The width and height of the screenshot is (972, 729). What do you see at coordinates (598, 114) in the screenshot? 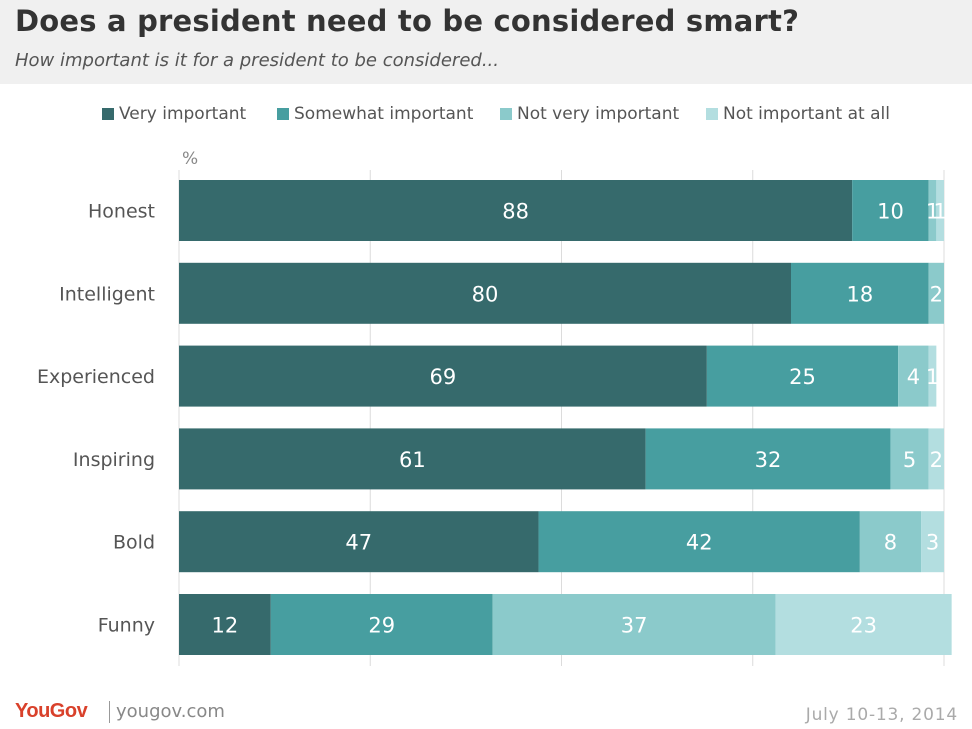
I see `legend-label: Not very important` at bounding box center [598, 114].